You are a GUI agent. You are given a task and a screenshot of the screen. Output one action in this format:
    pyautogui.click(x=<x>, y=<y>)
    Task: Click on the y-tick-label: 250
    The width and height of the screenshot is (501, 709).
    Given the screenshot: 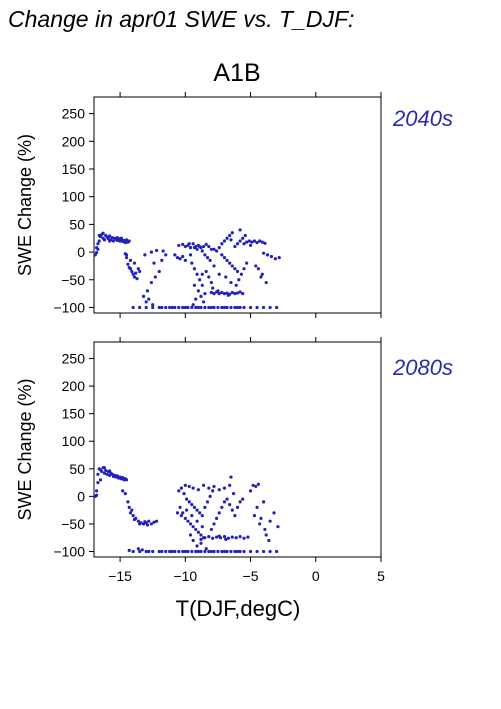 What is the action you would take?
    pyautogui.click(x=74, y=359)
    